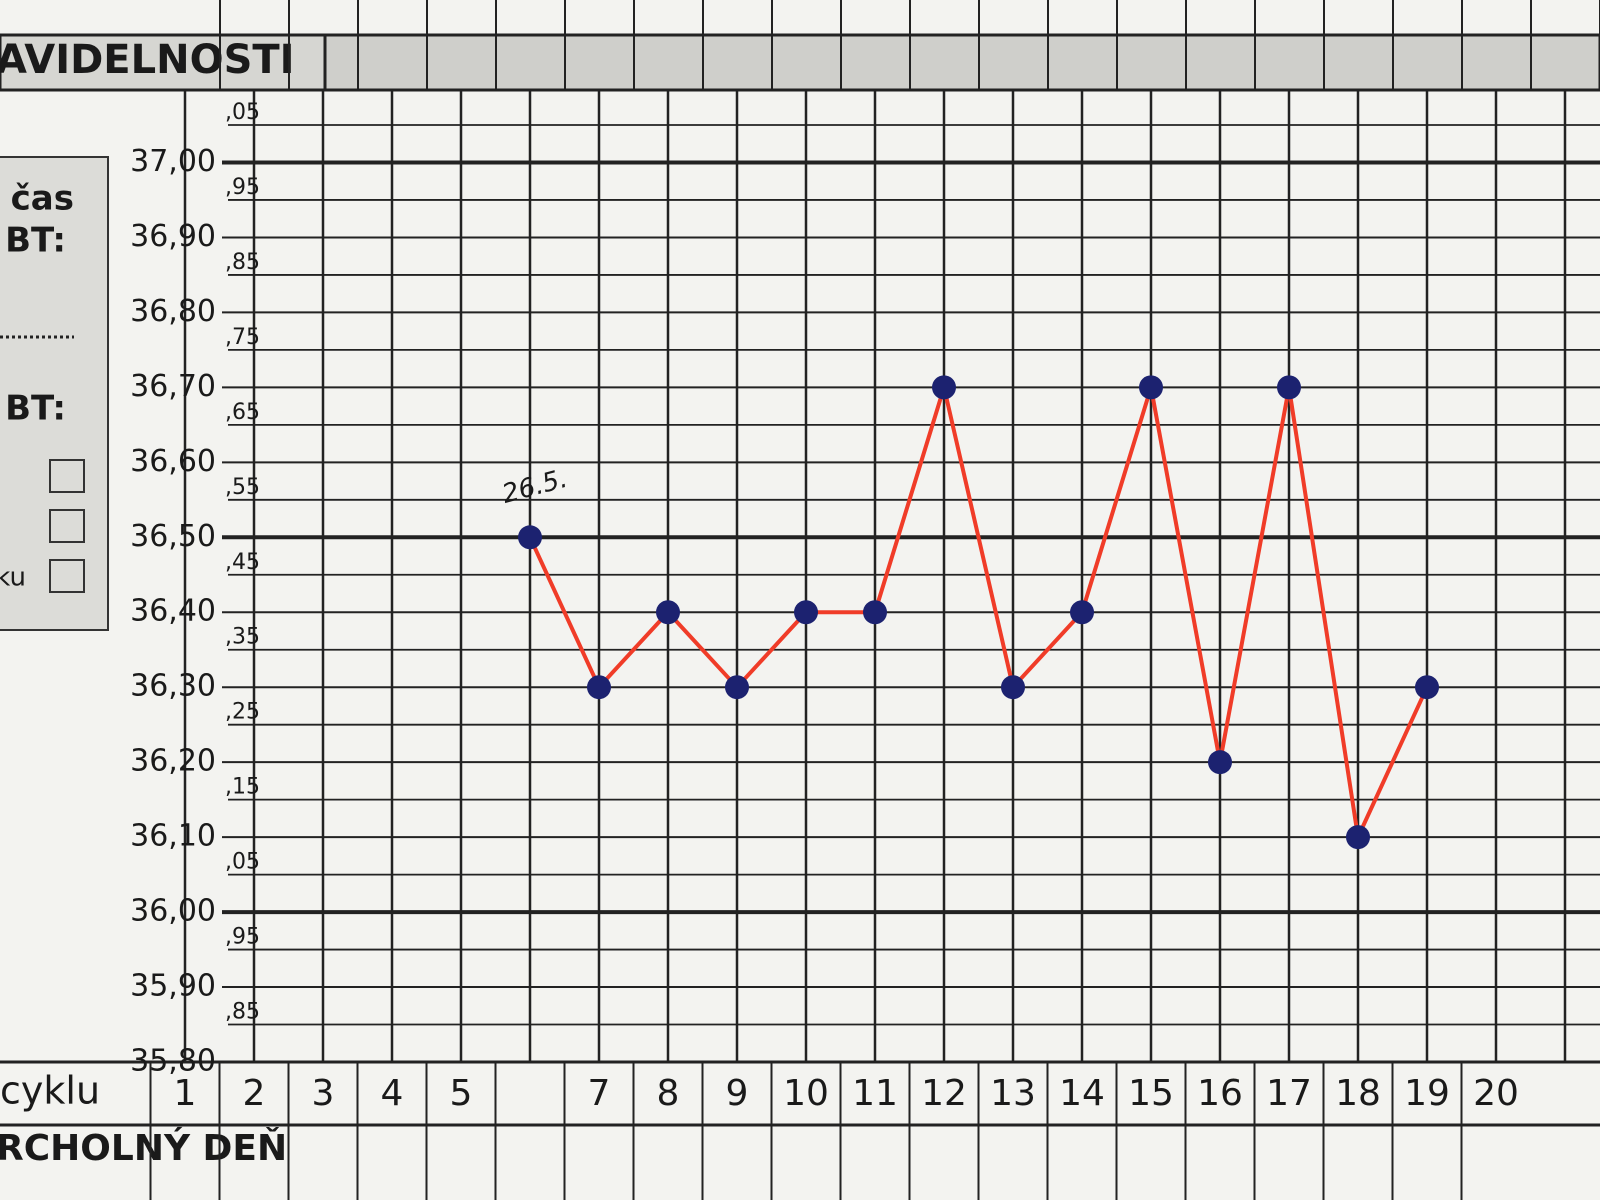 The image size is (1600, 1200). What do you see at coordinates (173, 386) in the screenshot?
I see `y-tick-label: 36,70` at bounding box center [173, 386].